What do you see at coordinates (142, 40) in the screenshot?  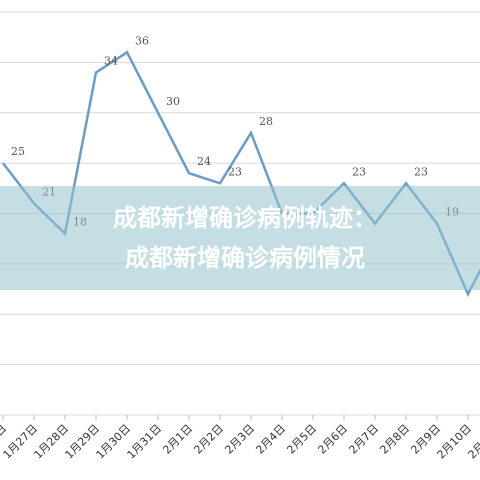 I see `value-label: 36` at bounding box center [142, 40].